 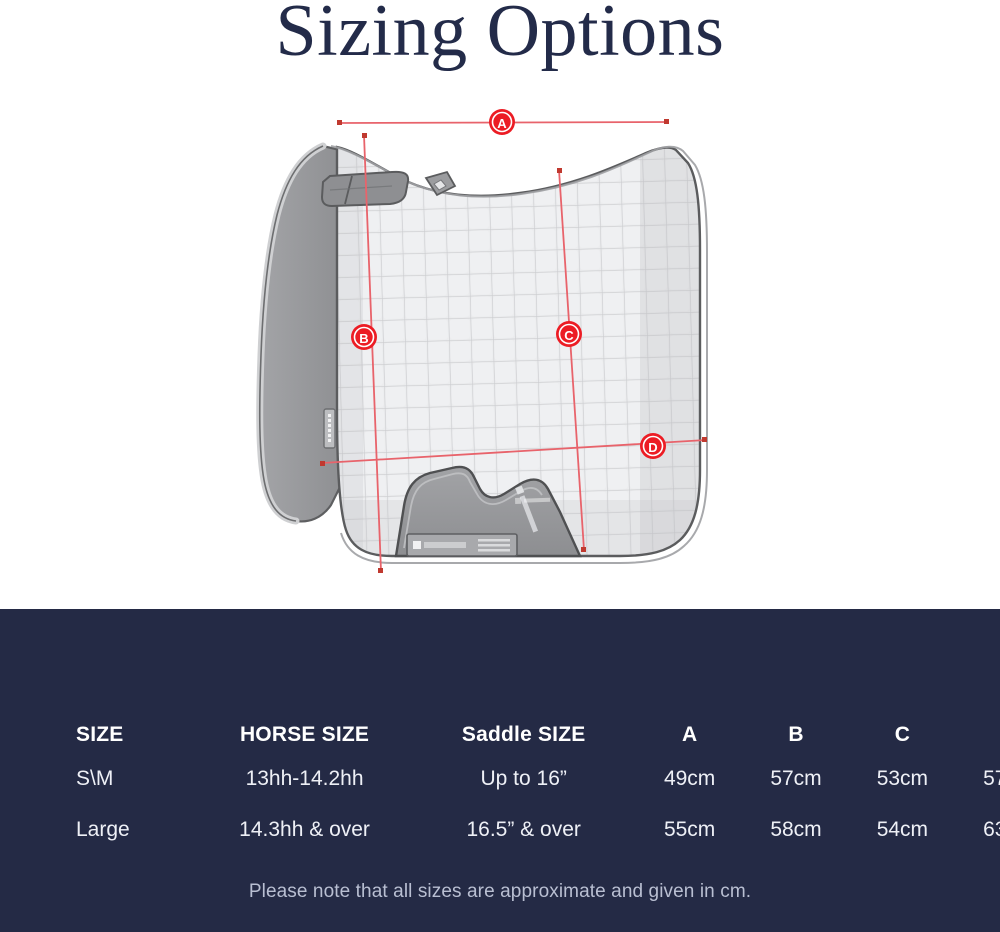 I want to click on column-header-b: B, so click(x=796, y=734).